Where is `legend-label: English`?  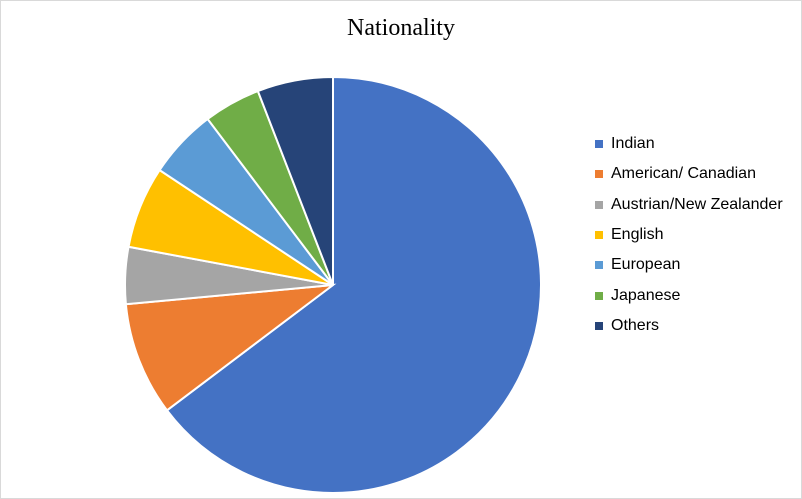
legend-label: English is located at coordinates (637, 235).